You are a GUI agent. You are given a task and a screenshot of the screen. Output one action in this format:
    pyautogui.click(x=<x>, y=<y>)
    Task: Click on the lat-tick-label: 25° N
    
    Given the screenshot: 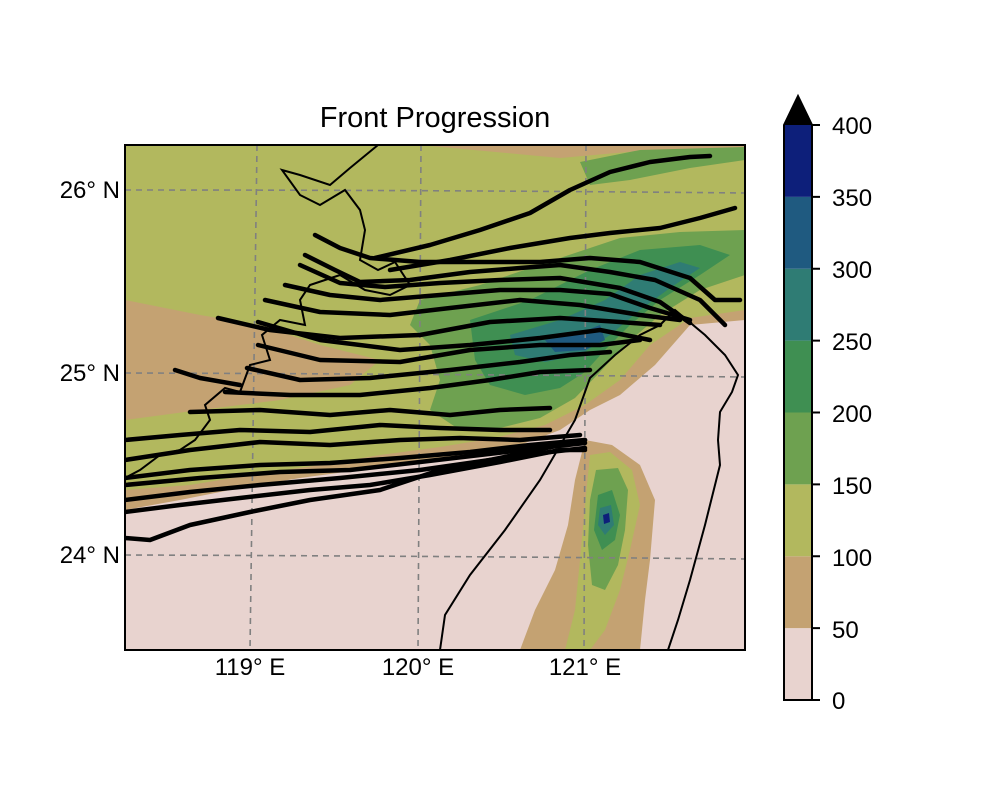 What is the action you would take?
    pyautogui.click(x=90, y=373)
    